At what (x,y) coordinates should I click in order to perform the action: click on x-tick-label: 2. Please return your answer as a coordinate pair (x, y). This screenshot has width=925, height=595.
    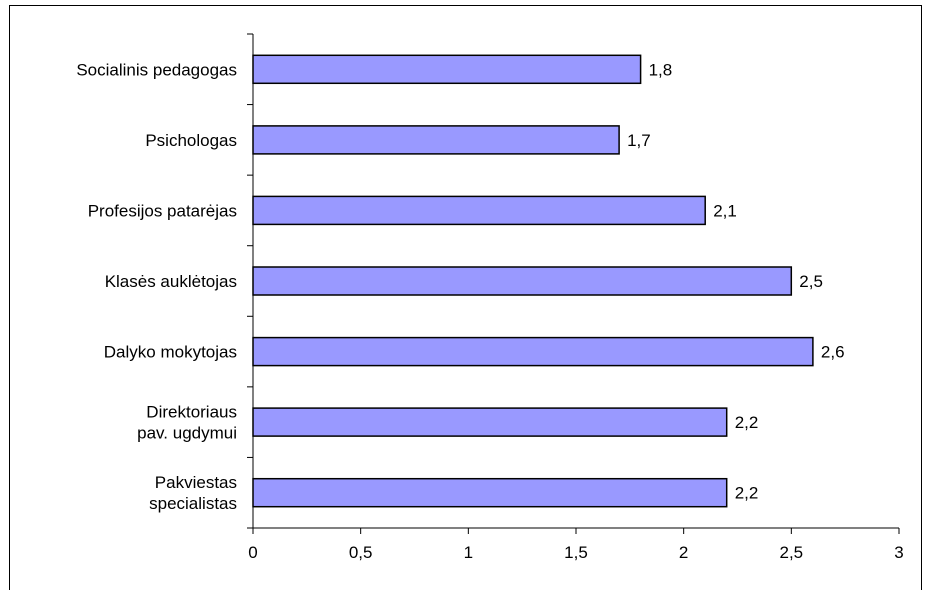
    Looking at the image, I should click on (683, 552).